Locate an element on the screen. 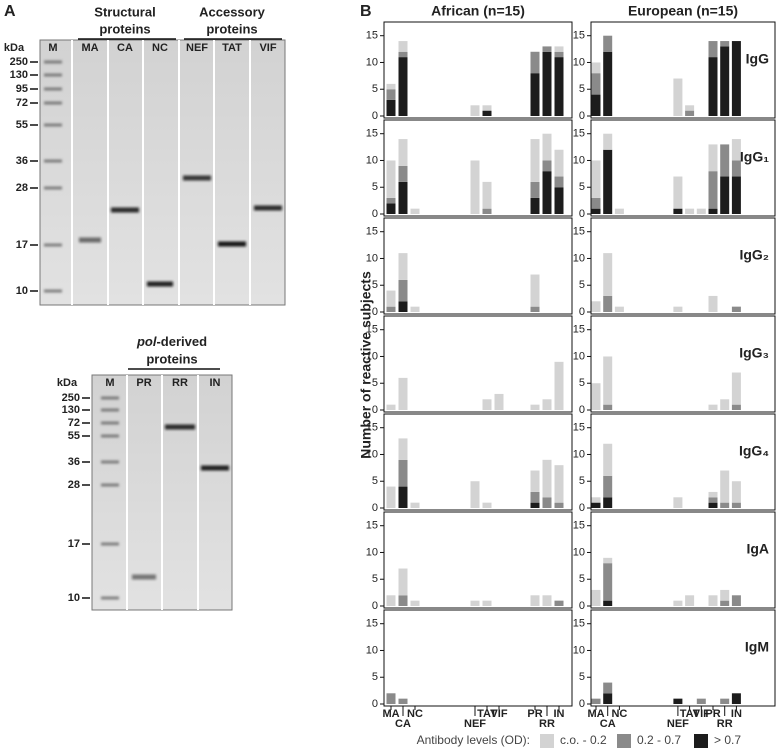  lane-label: TAT is located at coordinates (232, 48).